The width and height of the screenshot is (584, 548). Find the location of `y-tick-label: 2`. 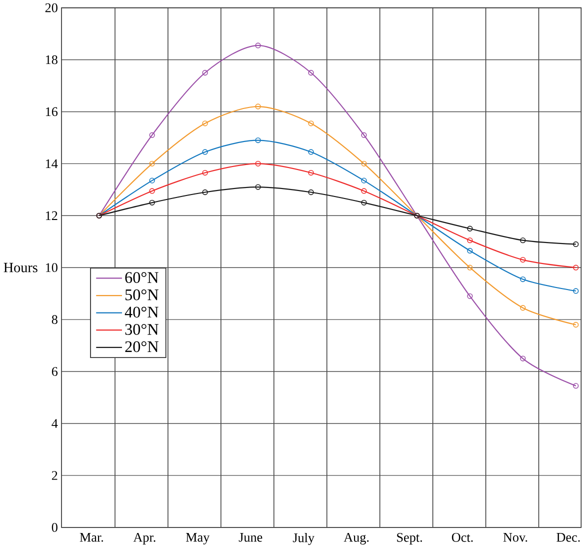

y-tick-label: 2 is located at coordinates (55, 475).